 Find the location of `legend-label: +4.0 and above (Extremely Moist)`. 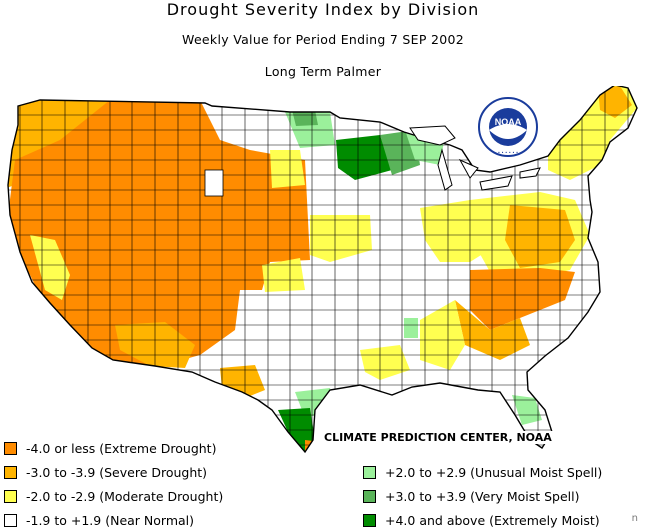

legend-label: +4.0 and above (Extremely Moist) is located at coordinates (492, 520).